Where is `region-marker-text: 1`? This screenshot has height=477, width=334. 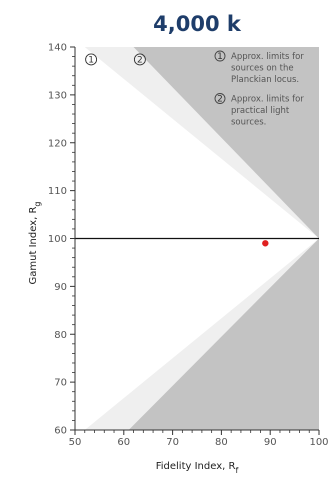 region-marker-text: 1 is located at coordinates (91, 60).